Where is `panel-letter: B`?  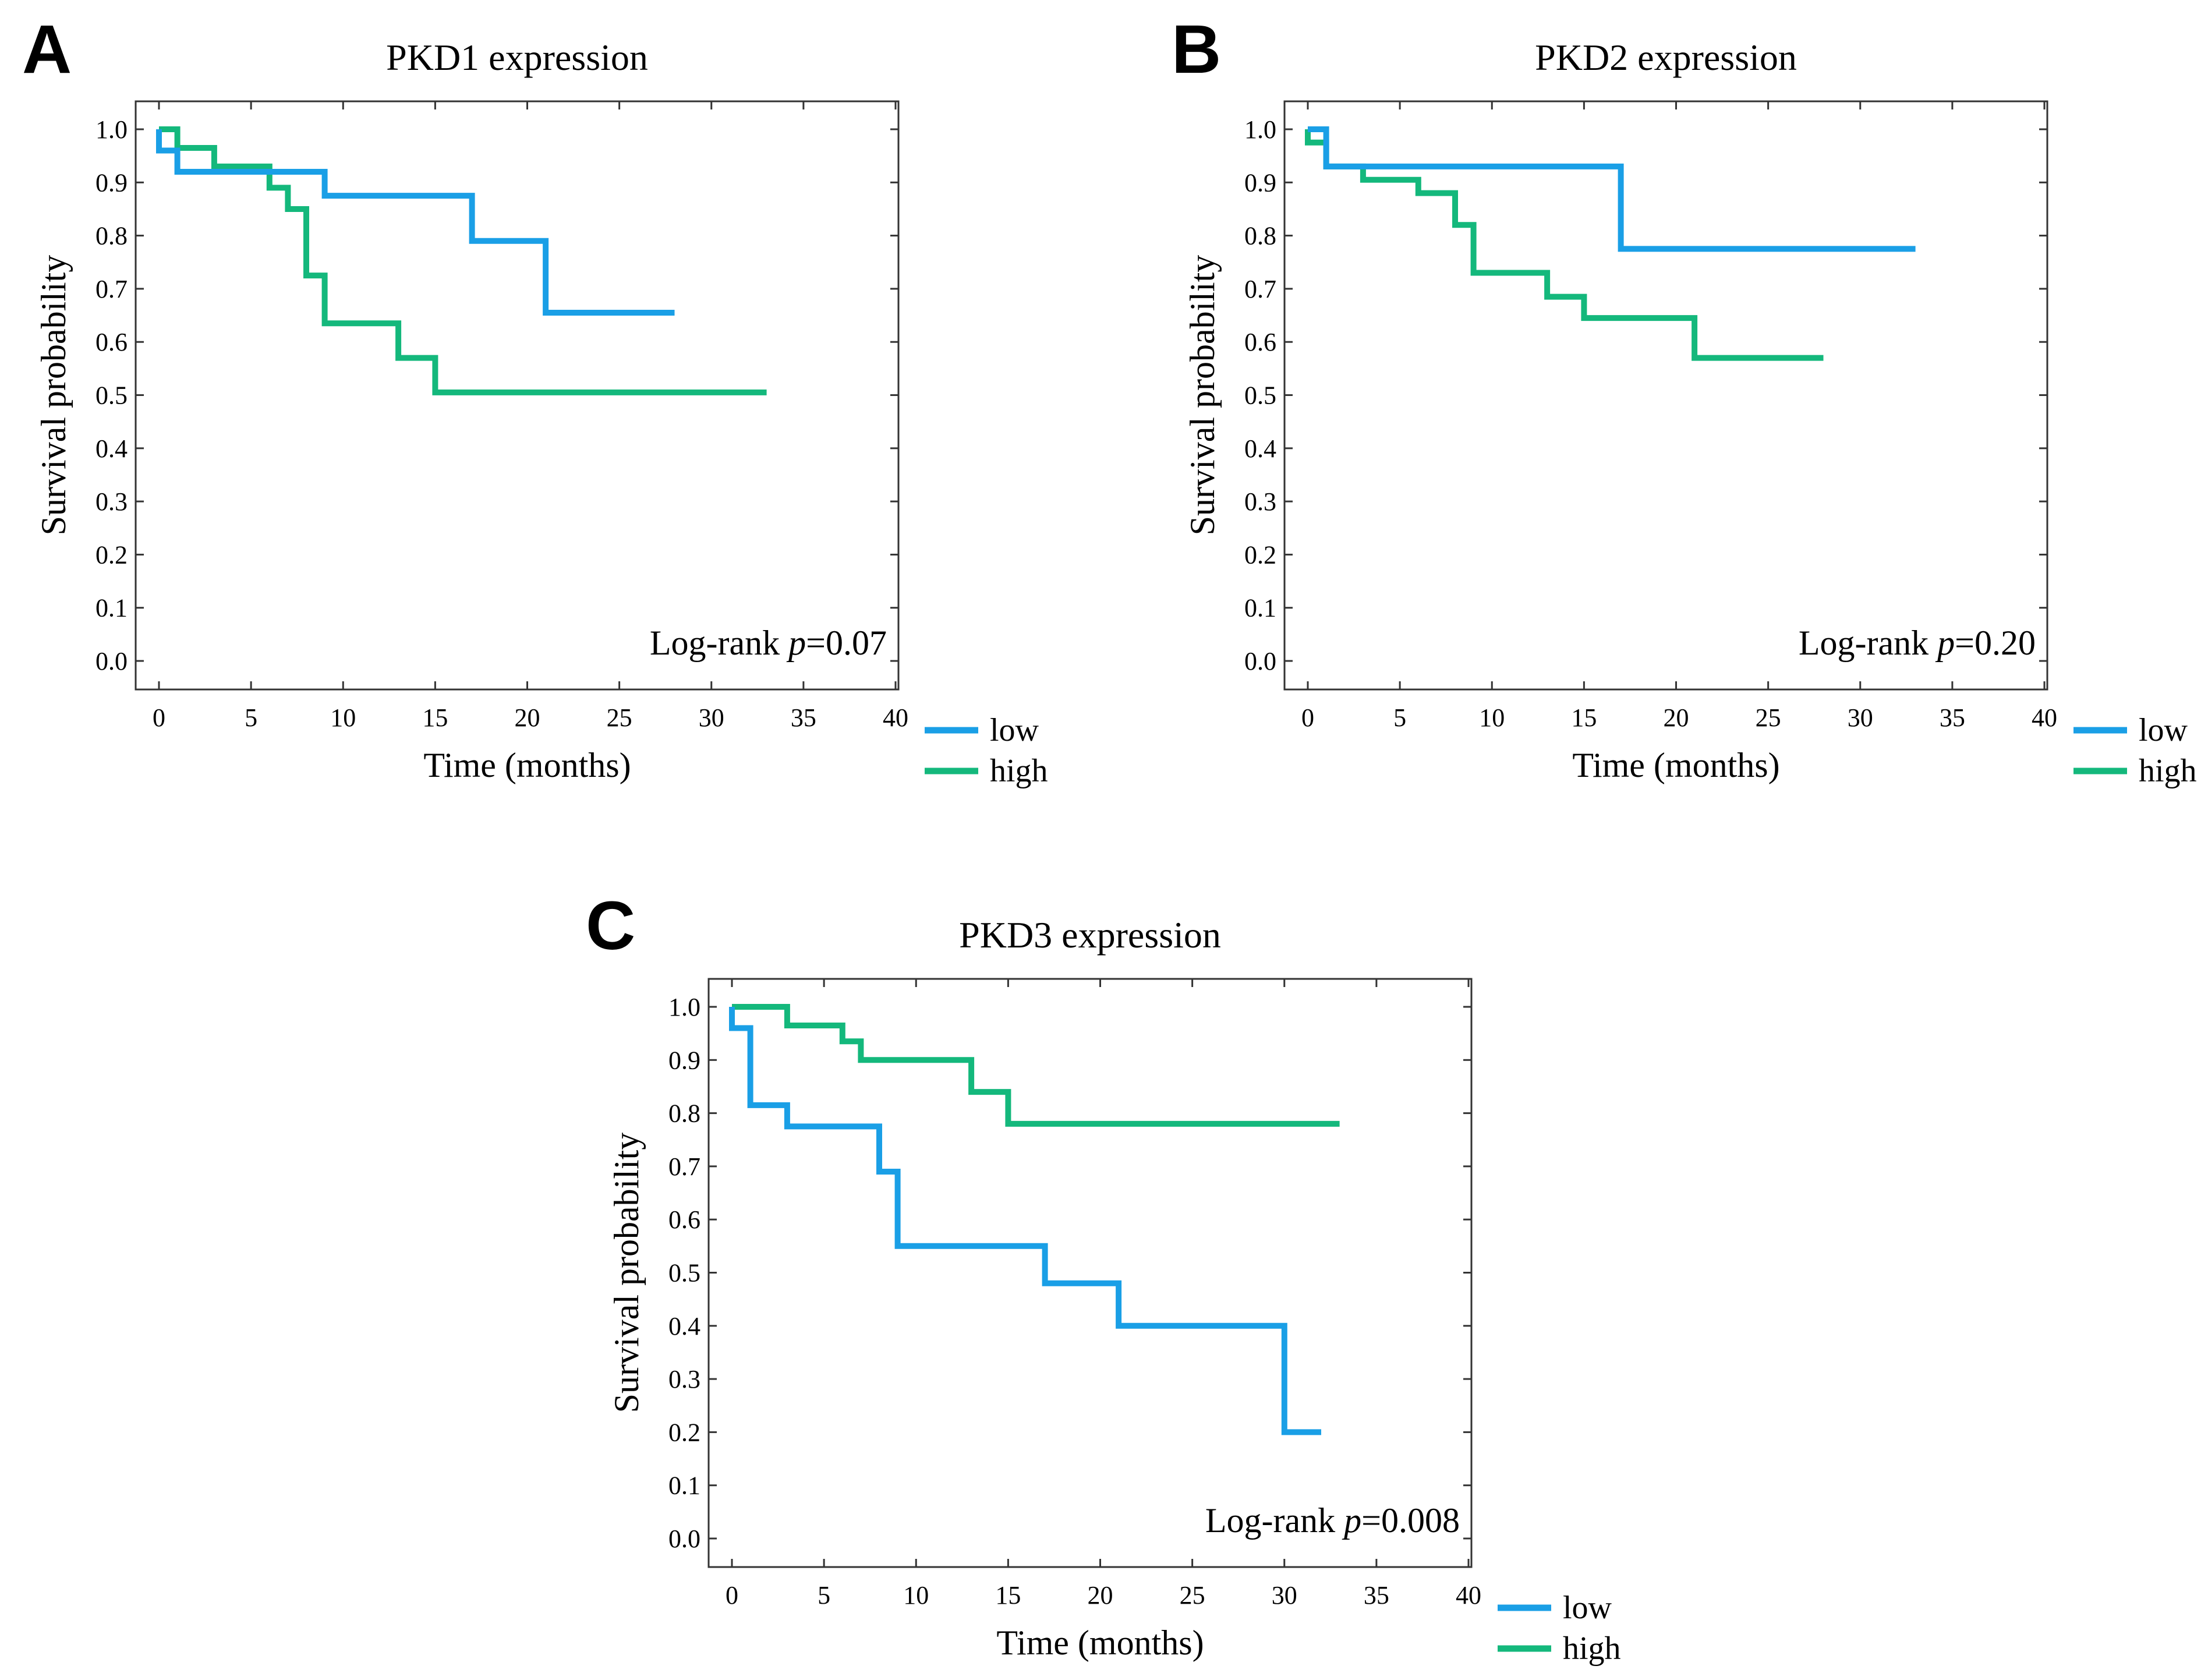 panel-letter: B is located at coordinates (1196, 49).